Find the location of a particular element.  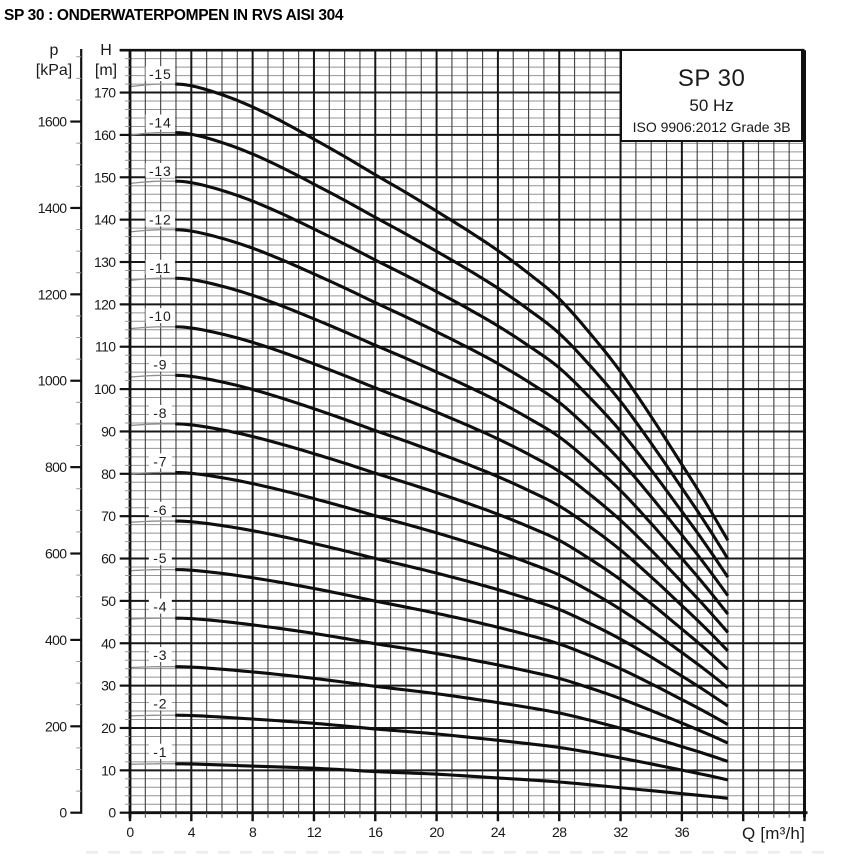

curve-label--4: -4 is located at coordinates (160, 607).